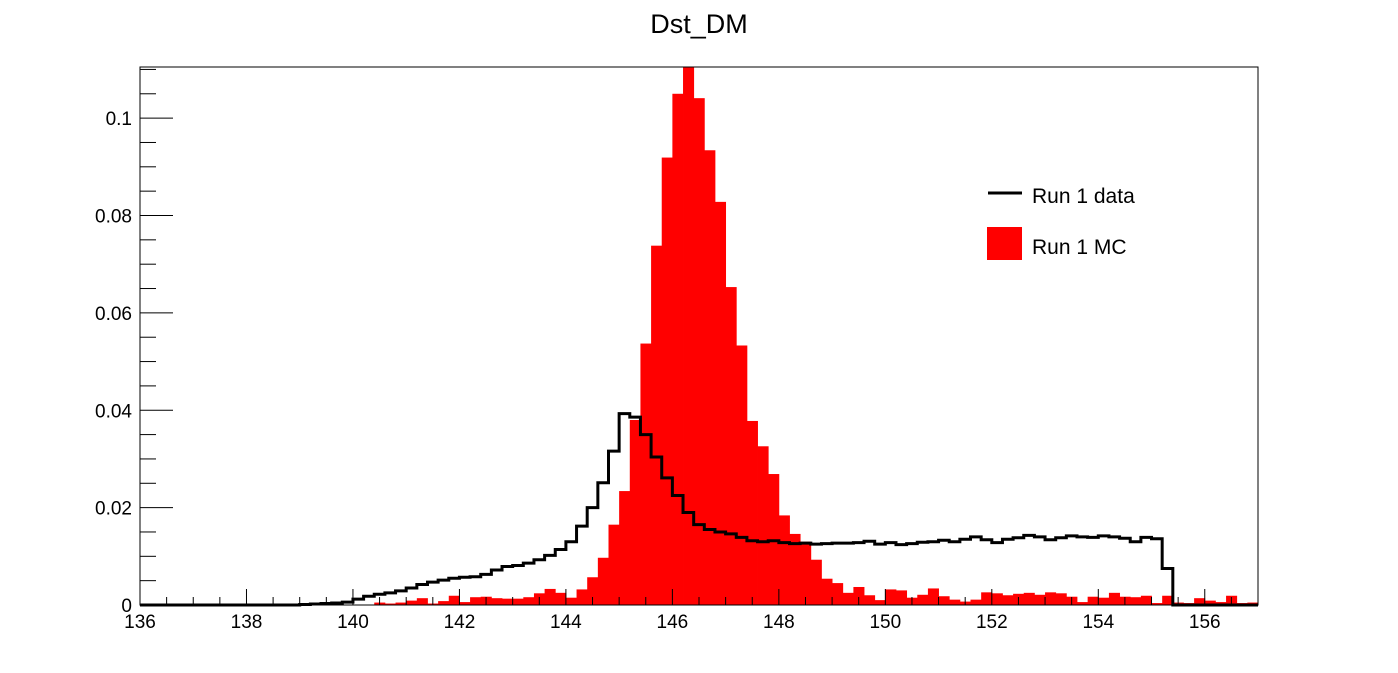  Describe the element at coordinates (673, 622) in the screenshot. I see `x-tick-label: 146` at that location.